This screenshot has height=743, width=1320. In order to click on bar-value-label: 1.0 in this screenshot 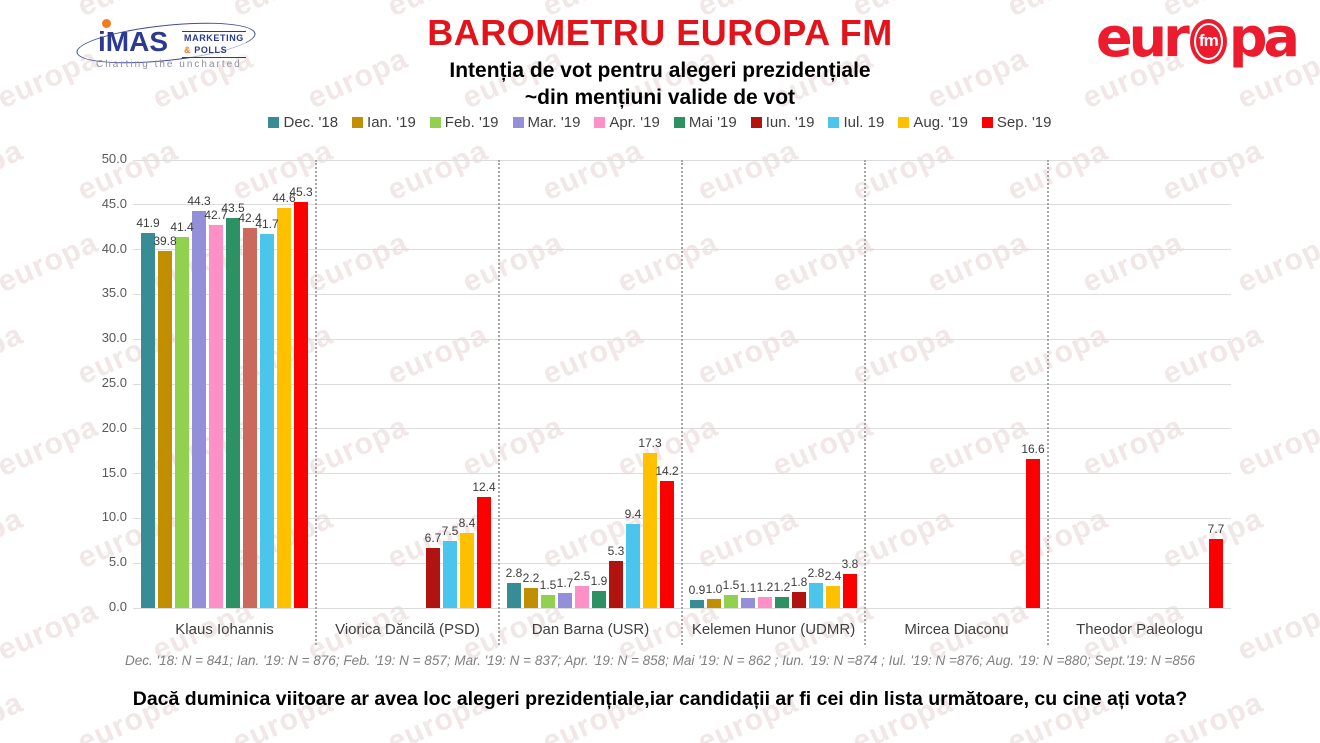, I will do `click(714, 589)`.